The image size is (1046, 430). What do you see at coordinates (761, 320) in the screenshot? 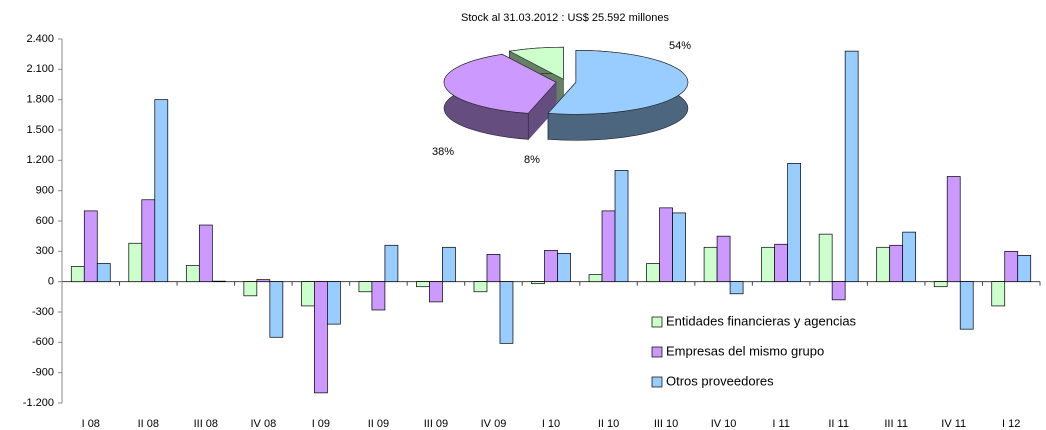
I see `legend-text: Entidades financieras y agencias` at bounding box center [761, 320].